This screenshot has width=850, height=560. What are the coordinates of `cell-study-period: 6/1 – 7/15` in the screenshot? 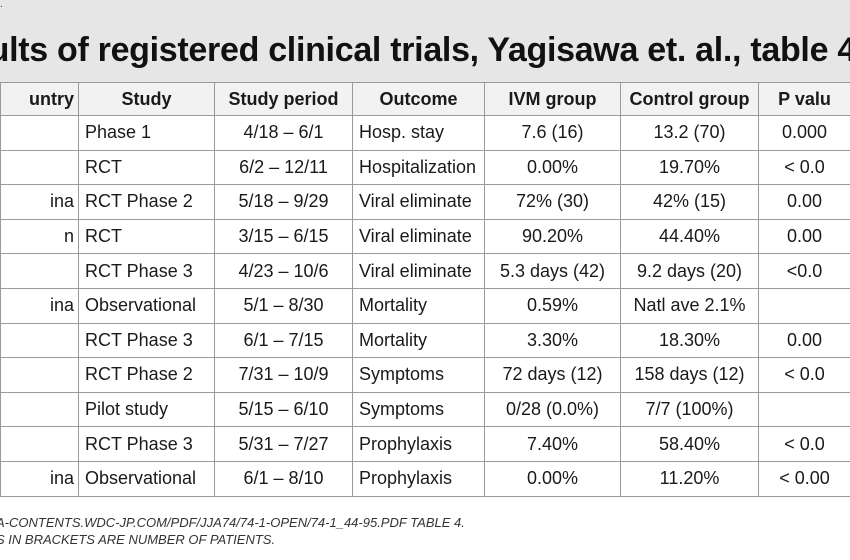 It's located at (283, 340).